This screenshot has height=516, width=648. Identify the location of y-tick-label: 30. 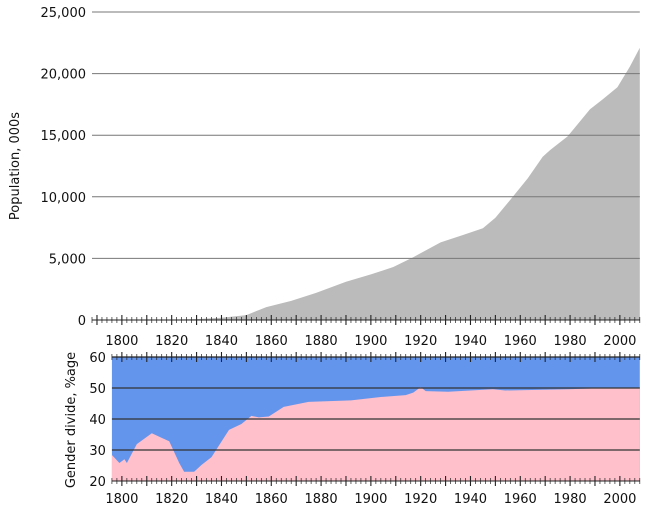
(97, 451).